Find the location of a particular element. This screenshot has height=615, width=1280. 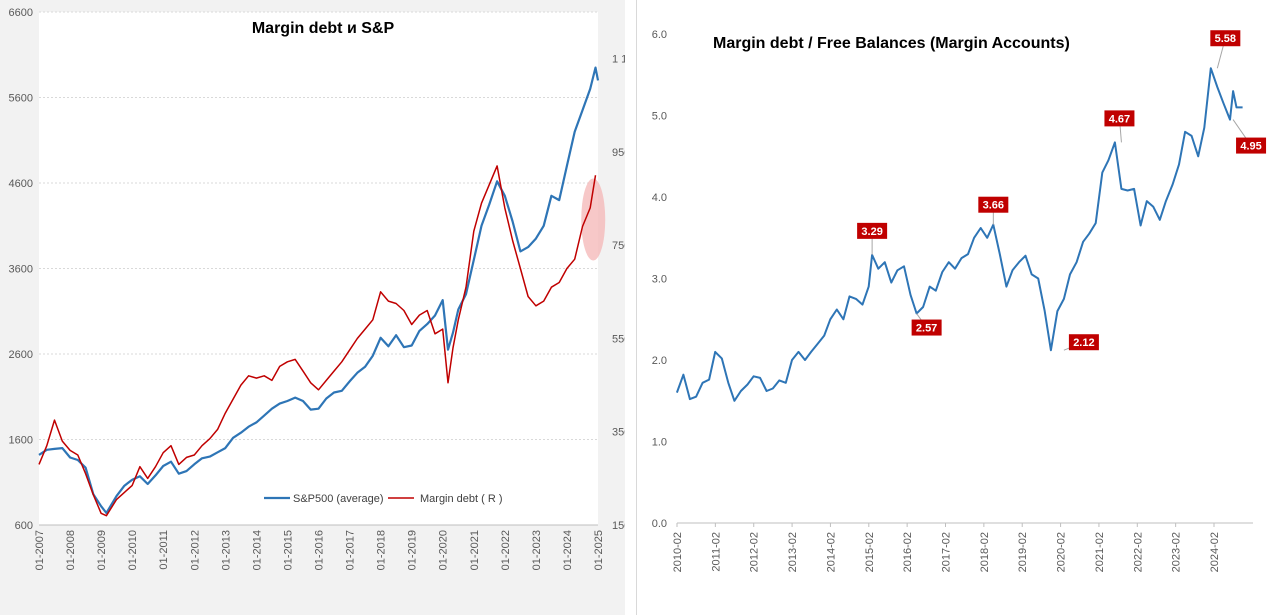

x-tick-label: 2013-02 is located at coordinates (793, 552).